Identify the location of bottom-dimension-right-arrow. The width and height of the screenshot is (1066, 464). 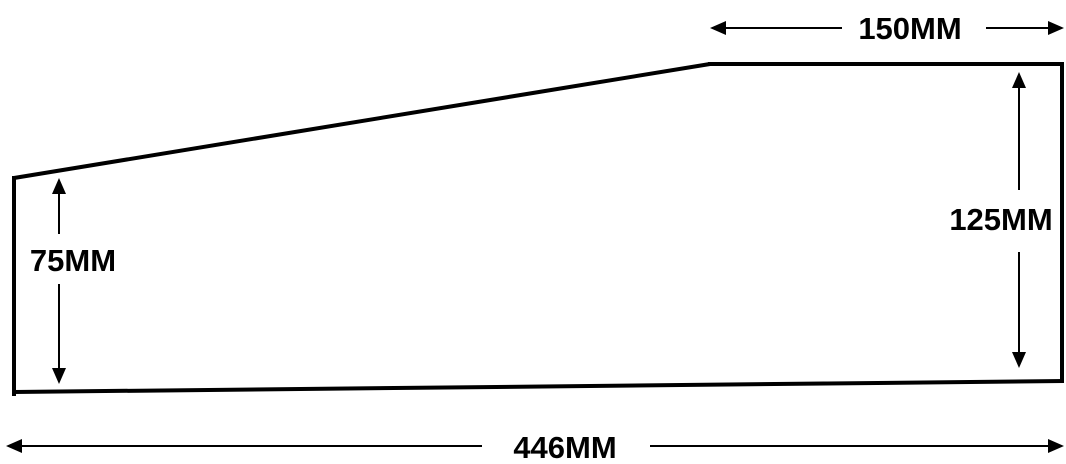
(1056, 446).